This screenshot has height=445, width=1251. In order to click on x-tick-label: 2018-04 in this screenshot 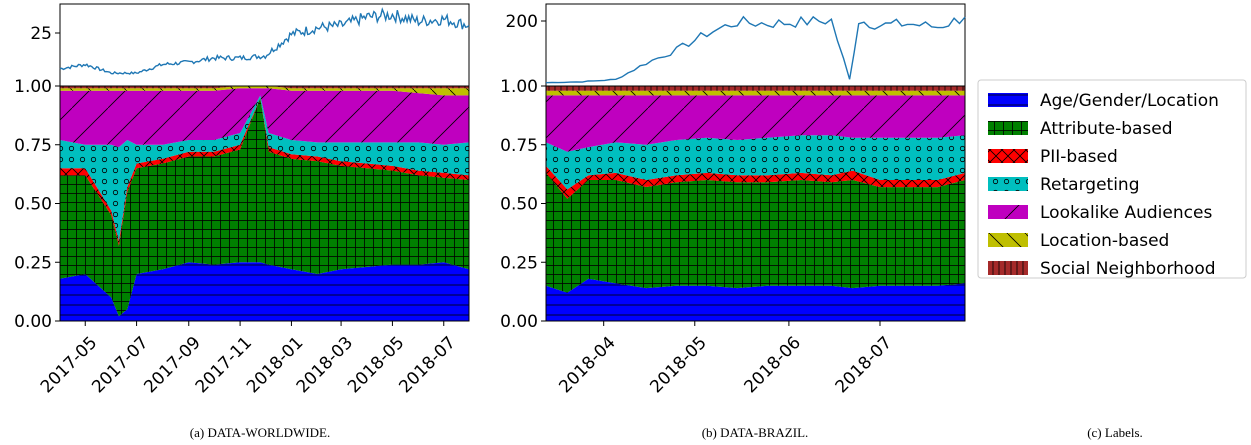, I will do `click(587, 365)`.